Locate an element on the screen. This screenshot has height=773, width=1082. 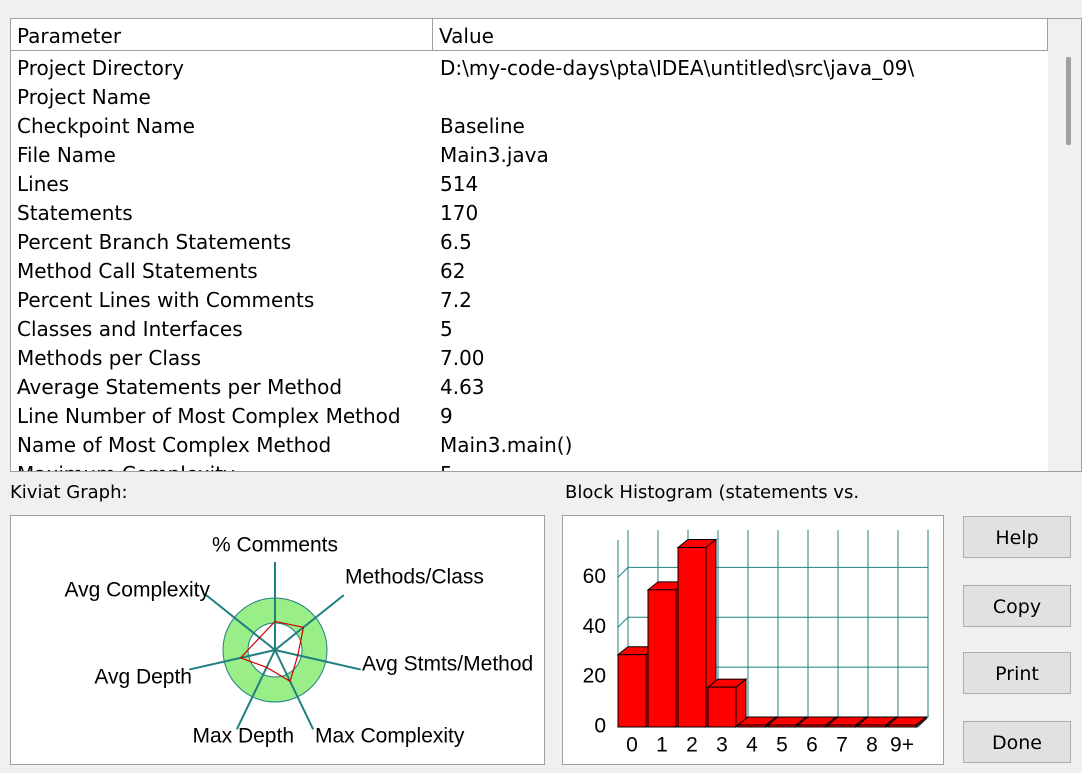
parameter-cell: Statements is located at coordinates (75, 213).